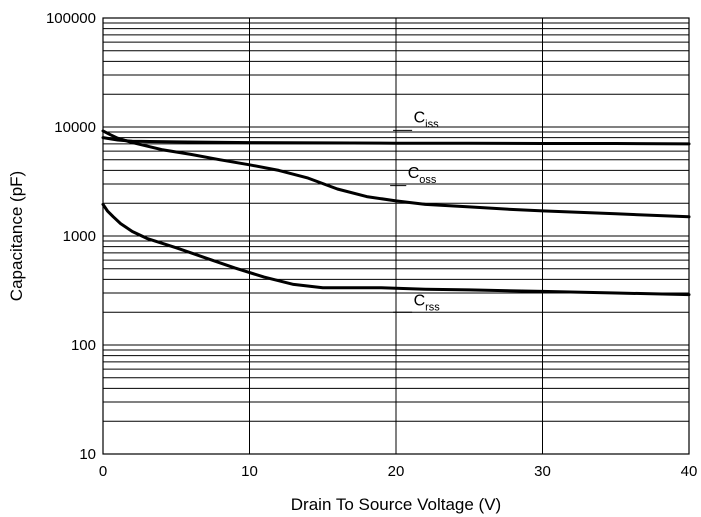  I want to click on x-tick-label: 10, so click(249, 471).